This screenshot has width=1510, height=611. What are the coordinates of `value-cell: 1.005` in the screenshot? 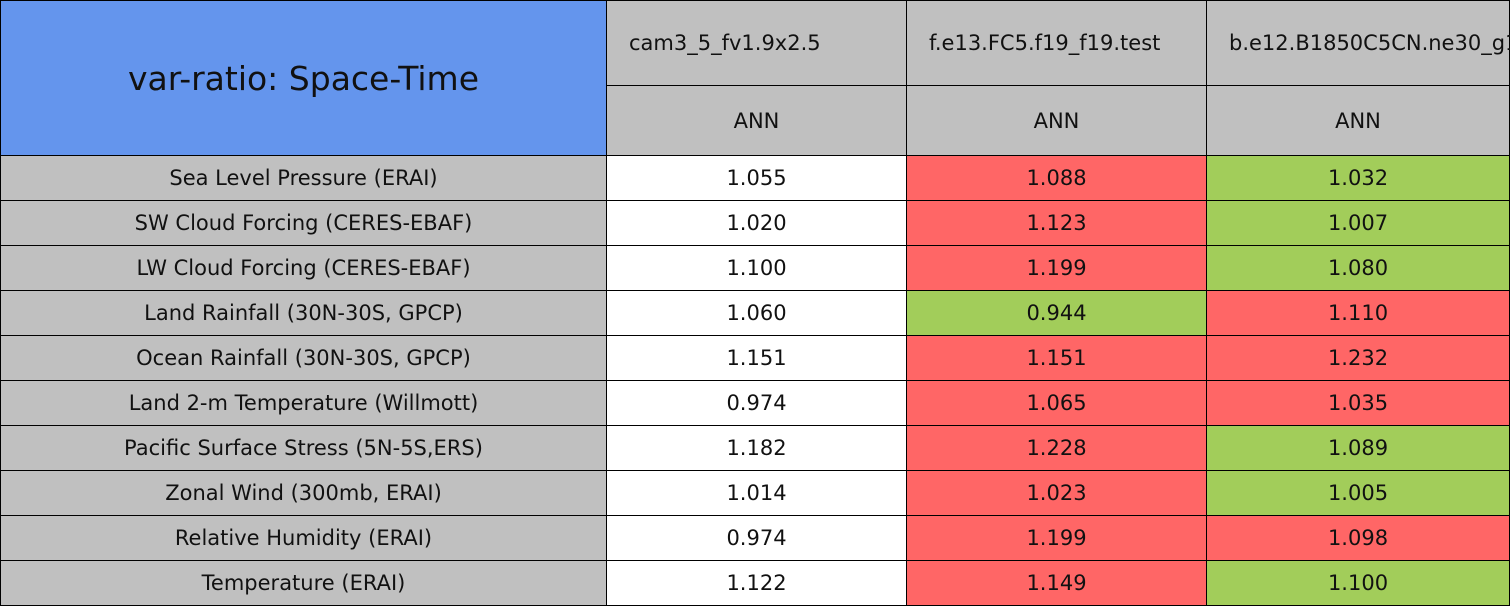 It's located at (1358, 493).